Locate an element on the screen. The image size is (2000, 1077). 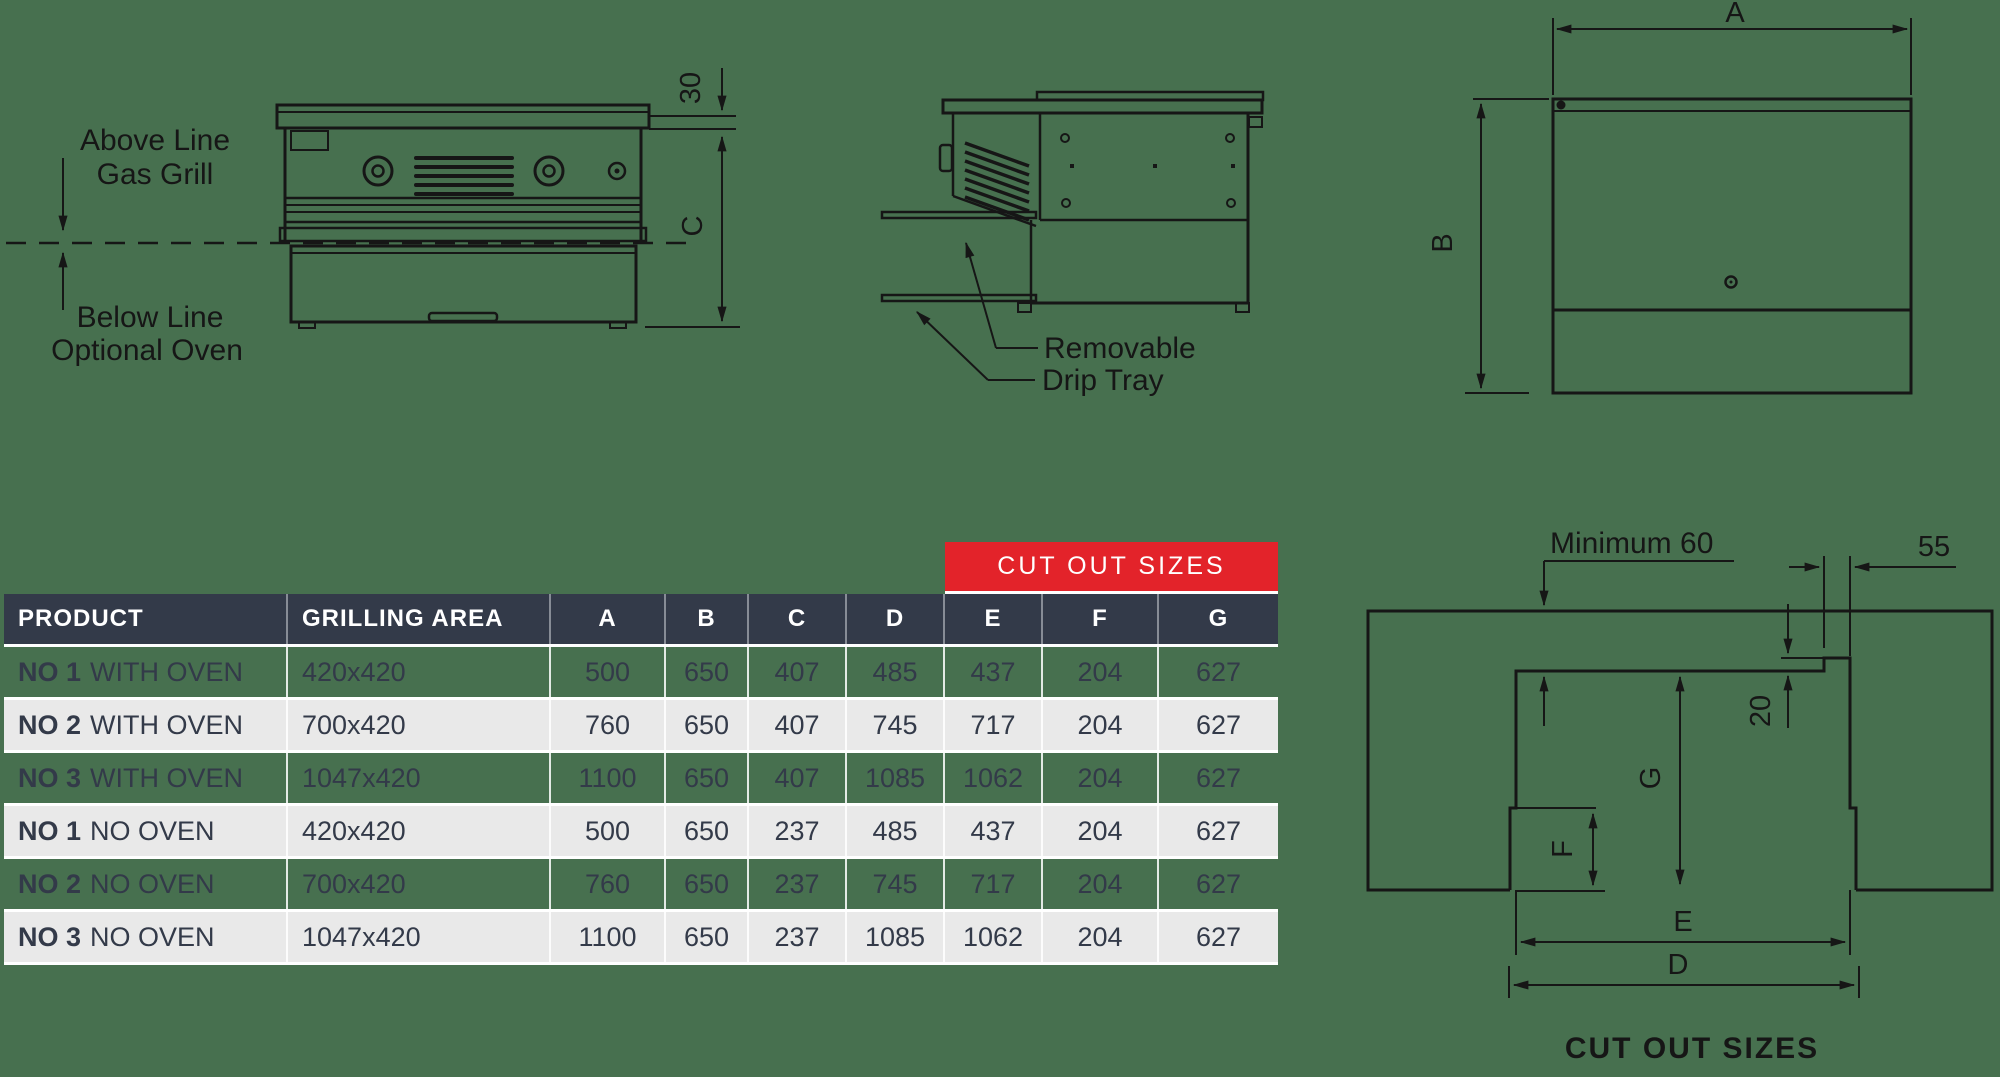
dim-30: 30 is located at coordinates (692, 99).